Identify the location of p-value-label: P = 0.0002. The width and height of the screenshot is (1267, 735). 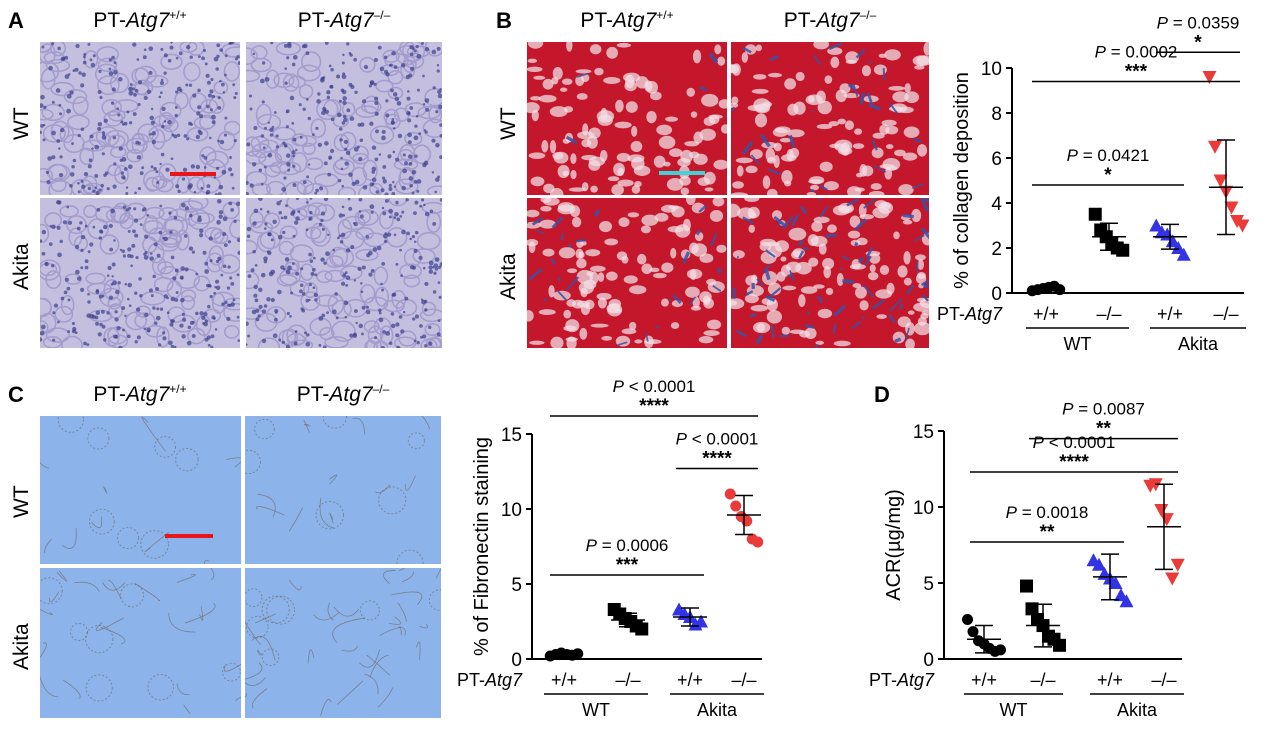
(1136, 52).